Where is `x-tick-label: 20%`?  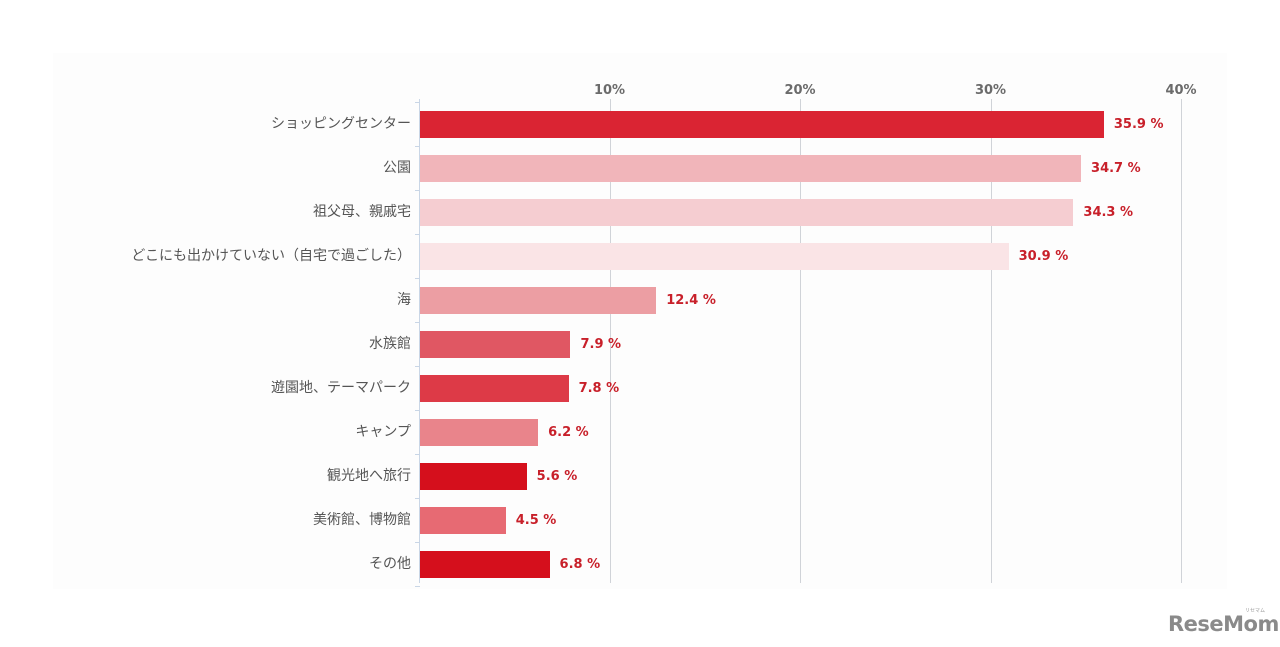 x-tick-label: 20% is located at coordinates (800, 90).